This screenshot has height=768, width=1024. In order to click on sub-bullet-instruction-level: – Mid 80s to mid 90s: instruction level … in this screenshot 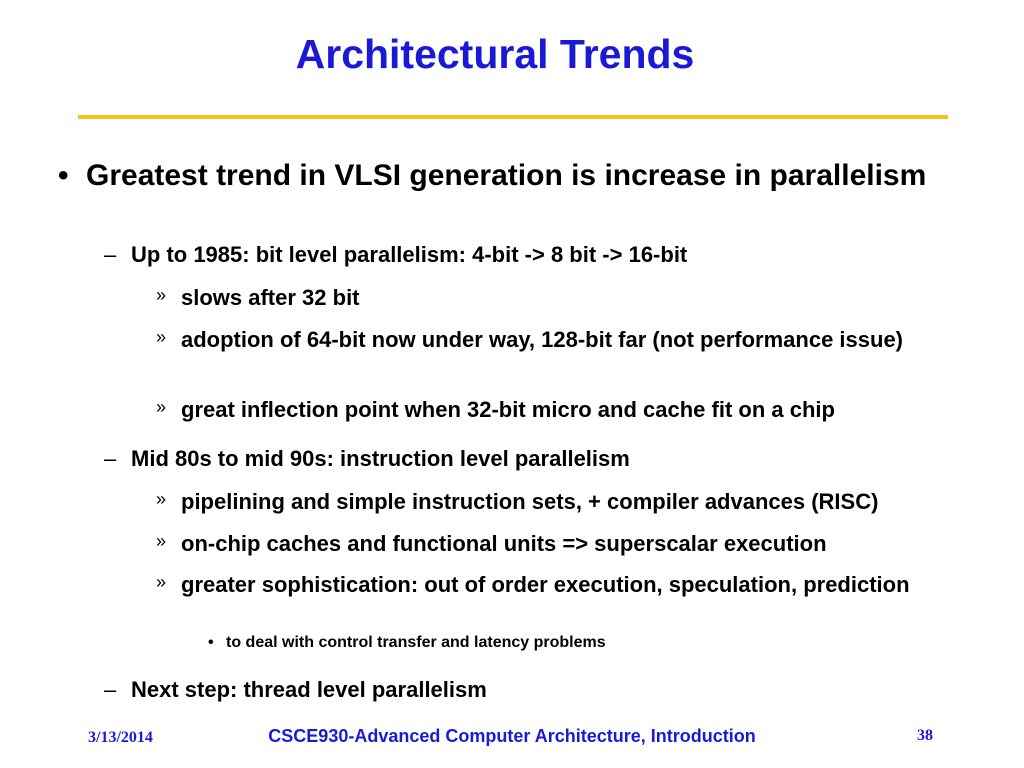, I will do `click(544, 459)`.